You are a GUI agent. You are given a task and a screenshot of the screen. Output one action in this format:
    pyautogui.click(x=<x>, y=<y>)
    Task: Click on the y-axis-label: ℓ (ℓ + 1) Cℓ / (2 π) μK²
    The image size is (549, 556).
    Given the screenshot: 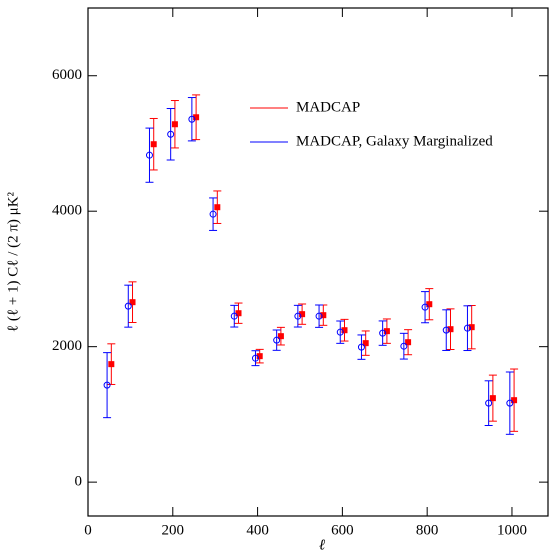 What is the action you would take?
    pyautogui.click(x=13, y=261)
    